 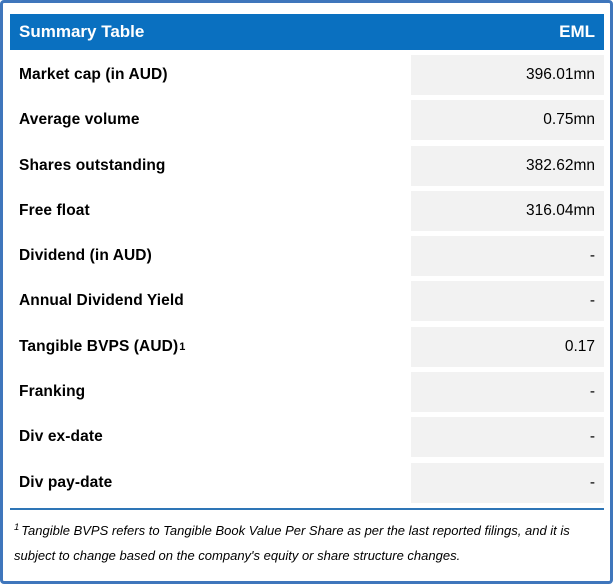 What do you see at coordinates (79, 120) in the screenshot?
I see `row-label: Average volume` at bounding box center [79, 120].